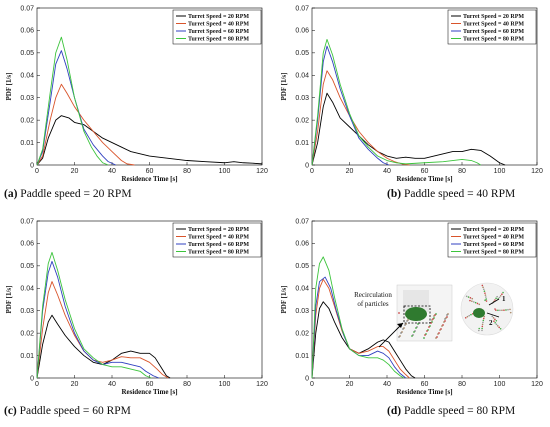 This screenshot has width=550, height=427. Describe the element at coordinates (394, 194) in the screenshot. I see `caption-b-letter: (b)` at that location.